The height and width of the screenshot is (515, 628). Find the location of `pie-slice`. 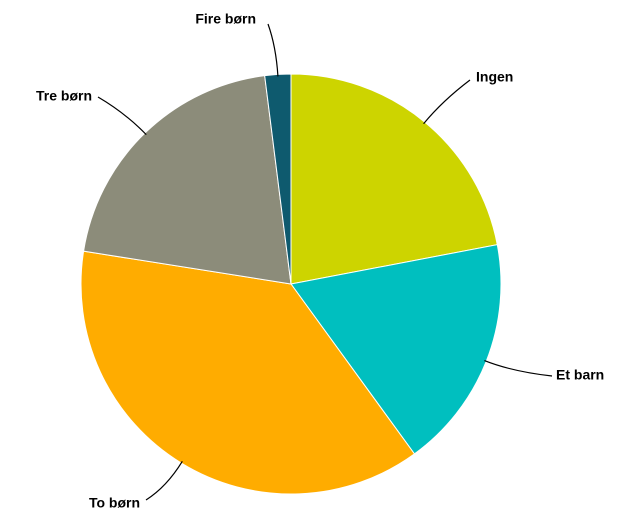

pie-slice is located at coordinates (187, 180).